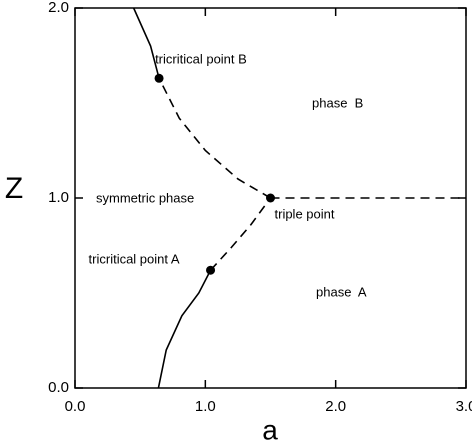  I want to click on x-tick-label: 2.0, so click(335, 406).